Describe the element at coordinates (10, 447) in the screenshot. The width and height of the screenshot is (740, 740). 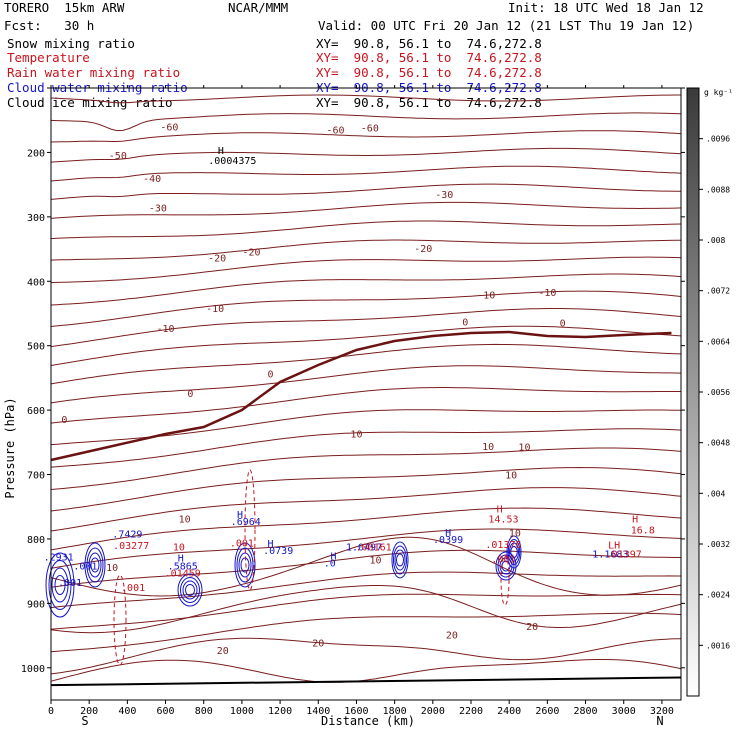
I see `y-axis-label: Pressure (hPa)` at that location.